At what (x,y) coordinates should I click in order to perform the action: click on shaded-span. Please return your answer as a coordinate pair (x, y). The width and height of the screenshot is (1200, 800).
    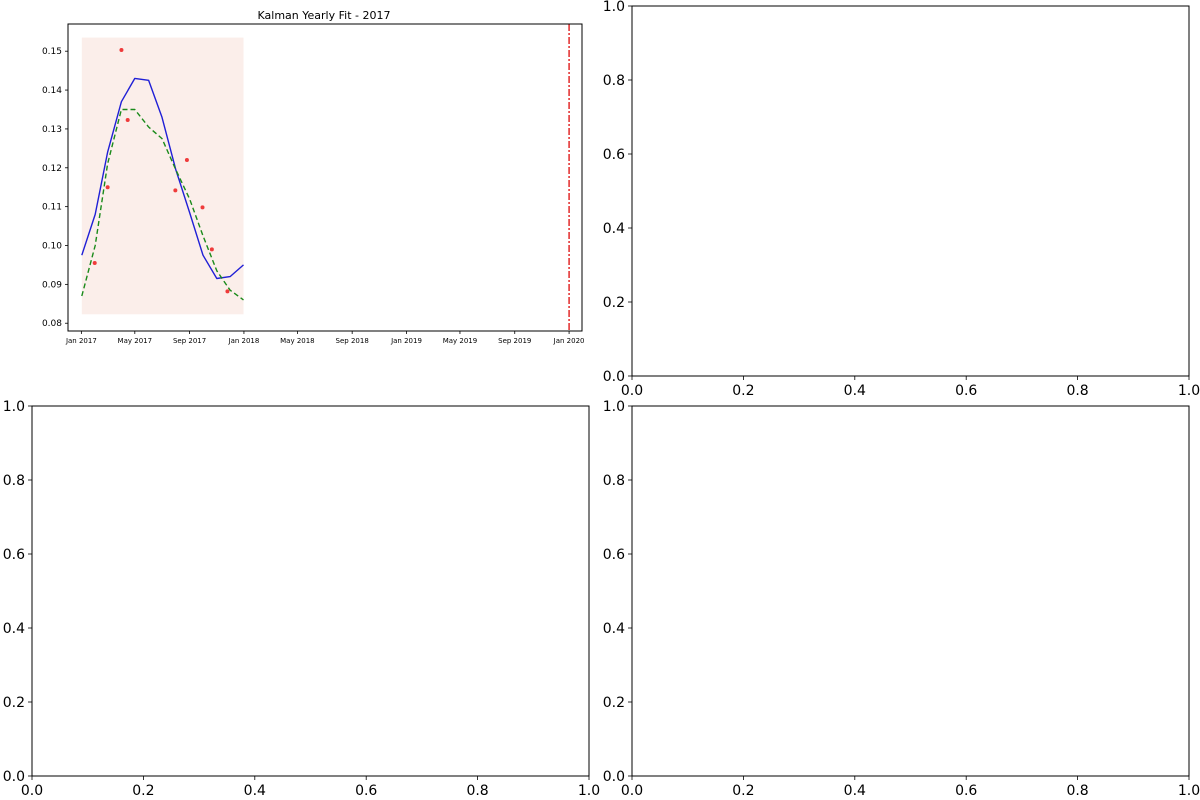
    Looking at the image, I should click on (162, 176).